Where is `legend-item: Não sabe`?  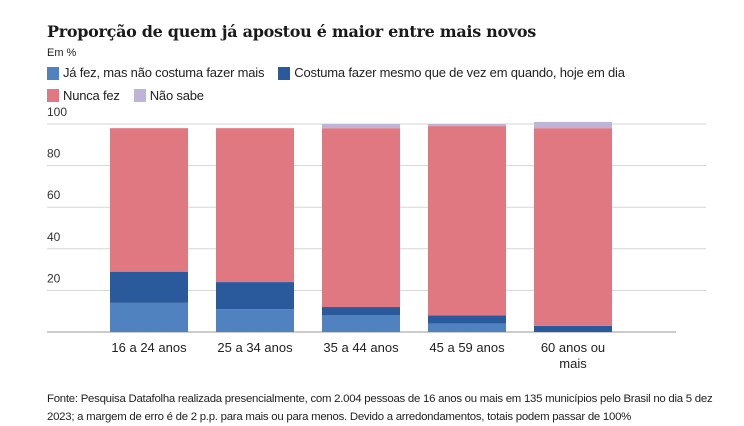 legend-item: Não sabe is located at coordinates (168, 96).